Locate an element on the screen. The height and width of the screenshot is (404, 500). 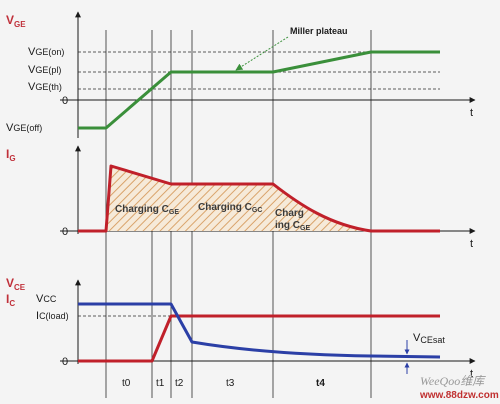
interval-t2: t2 is located at coordinates (179, 383).